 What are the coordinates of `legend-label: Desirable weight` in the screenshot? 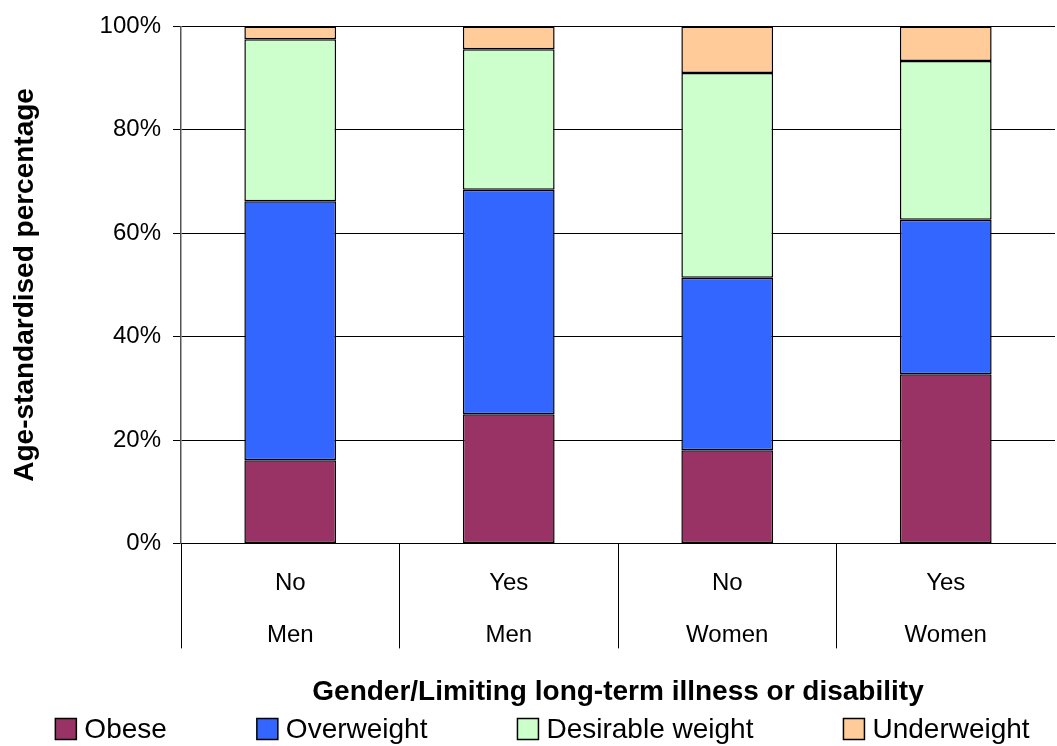 It's located at (650, 728).